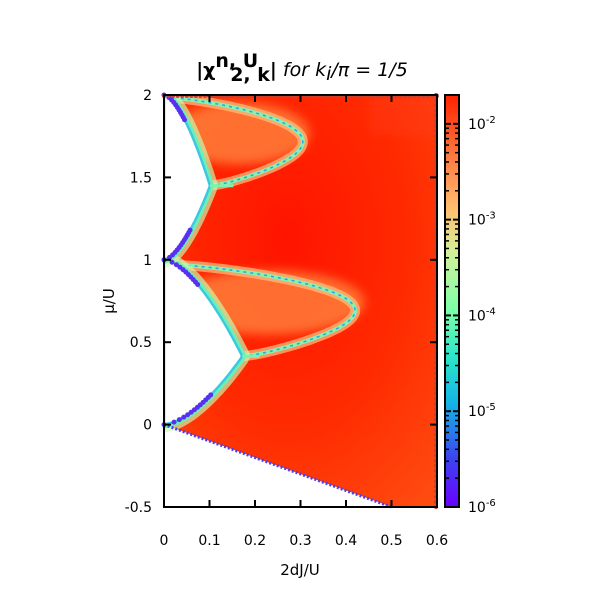 The height and width of the screenshot is (600, 600). I want to click on colorbar-tick-label: 10⁻³, so click(482, 220).